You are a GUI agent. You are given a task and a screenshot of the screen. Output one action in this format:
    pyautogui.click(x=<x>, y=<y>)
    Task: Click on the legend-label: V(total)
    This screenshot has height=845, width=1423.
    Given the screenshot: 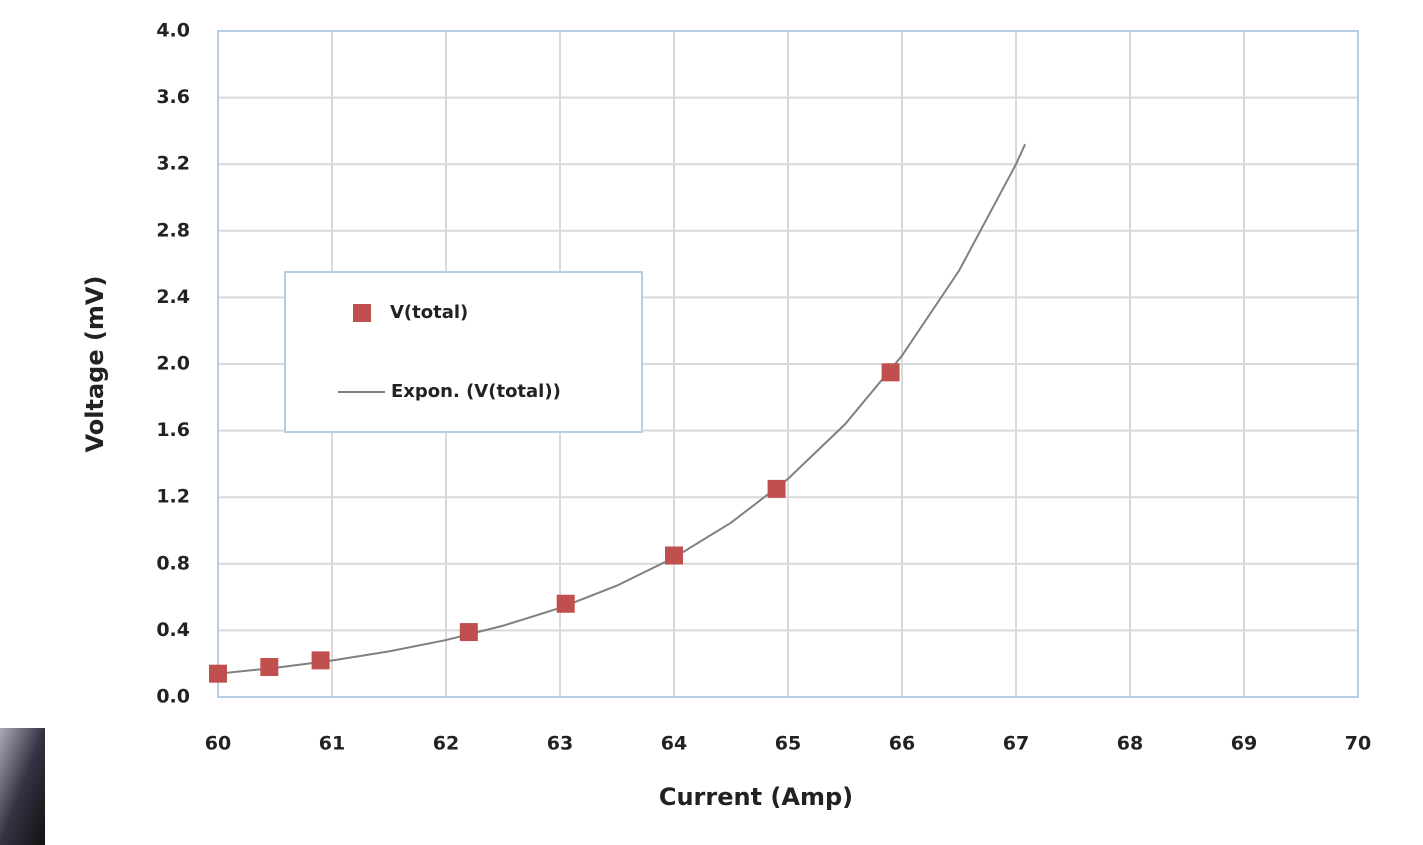 What is the action you would take?
    pyautogui.click(x=429, y=312)
    